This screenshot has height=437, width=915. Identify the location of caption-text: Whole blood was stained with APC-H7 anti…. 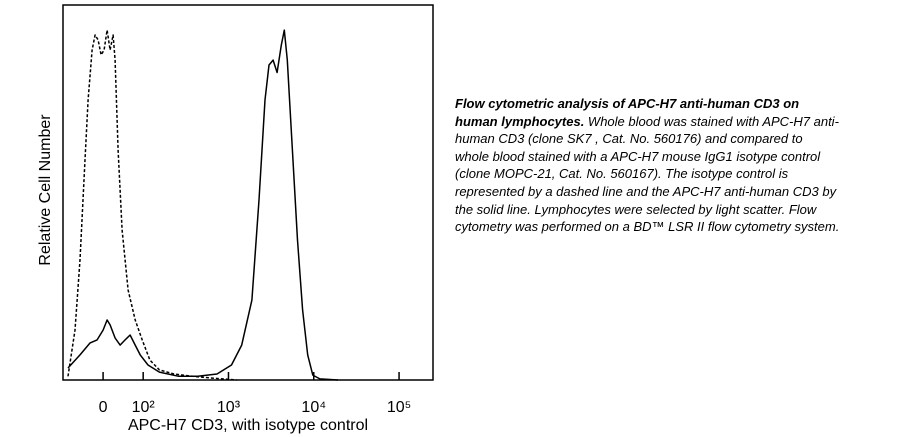
(647, 174).